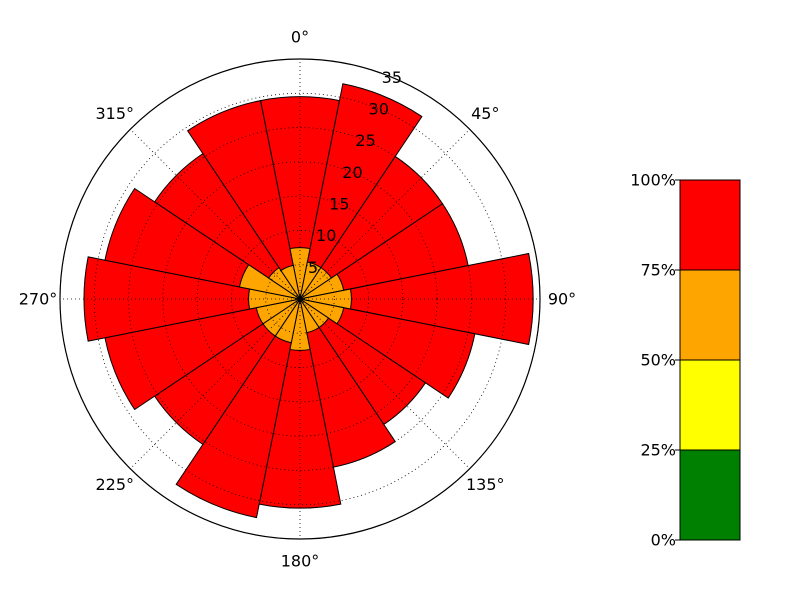 The width and height of the screenshot is (800, 600). I want to click on radial-tick-label: 5, so click(313, 267).